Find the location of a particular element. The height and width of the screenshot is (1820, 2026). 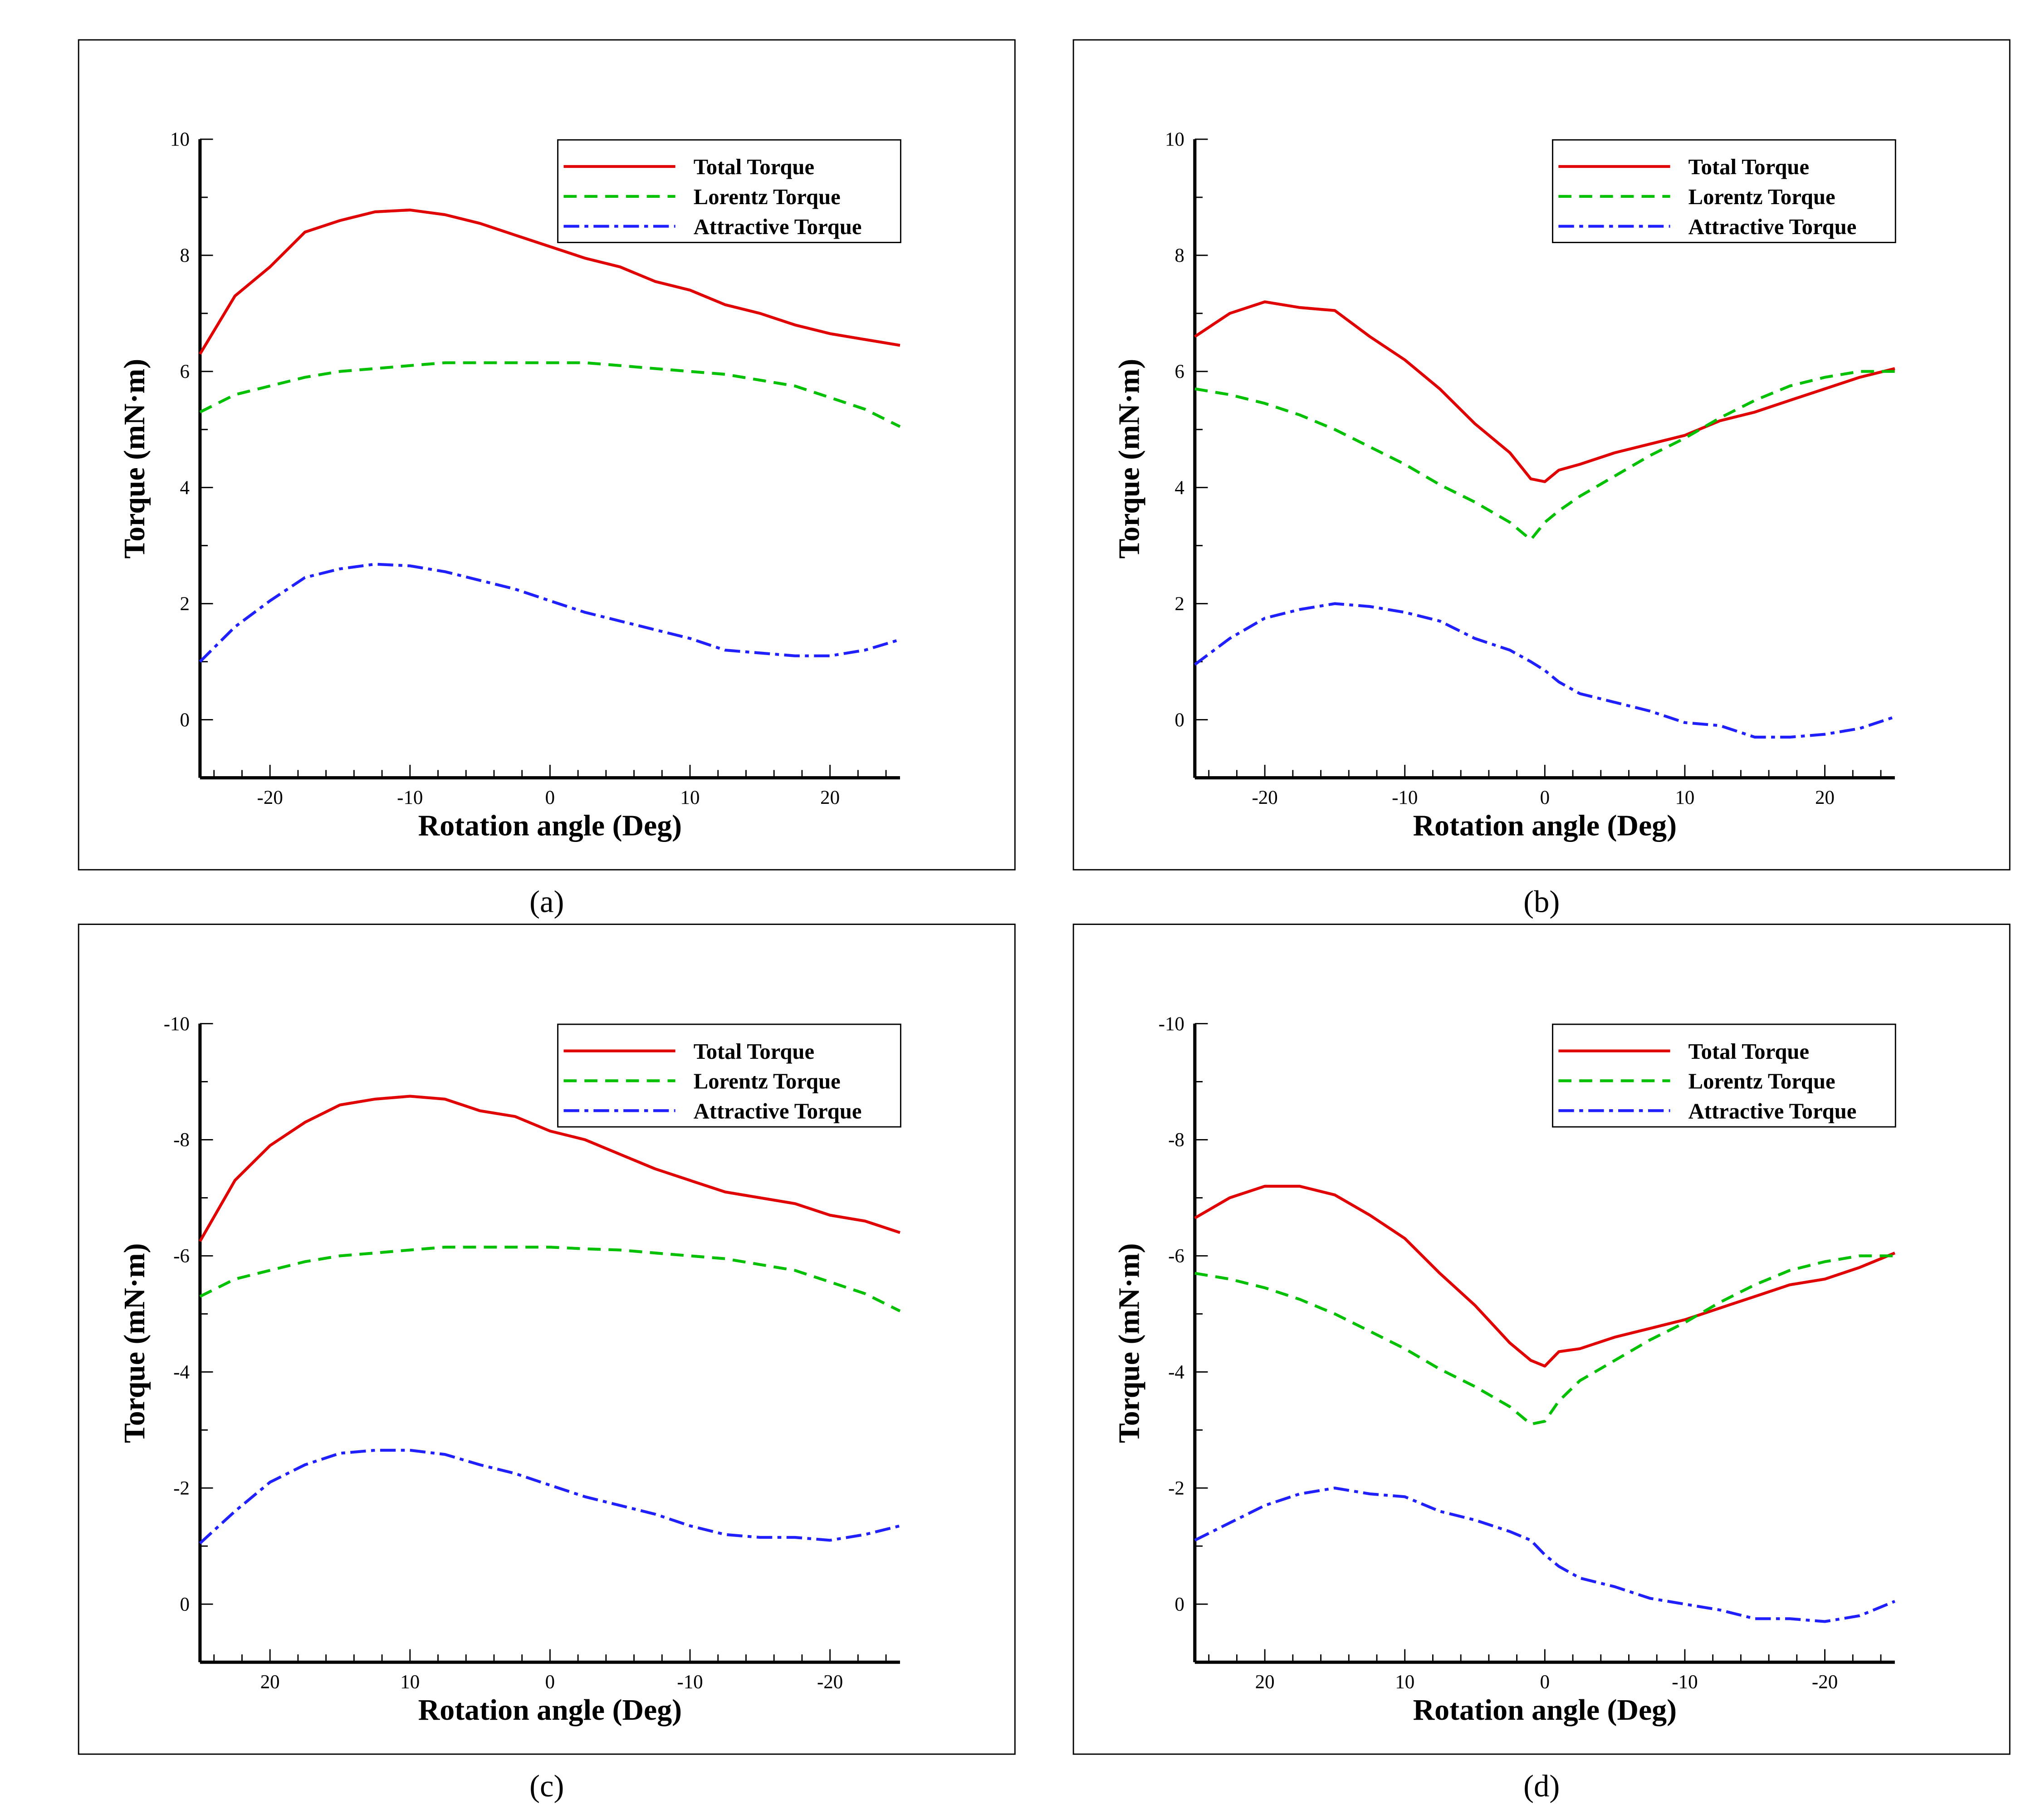

panel-caption: (a) is located at coordinates (546, 901).